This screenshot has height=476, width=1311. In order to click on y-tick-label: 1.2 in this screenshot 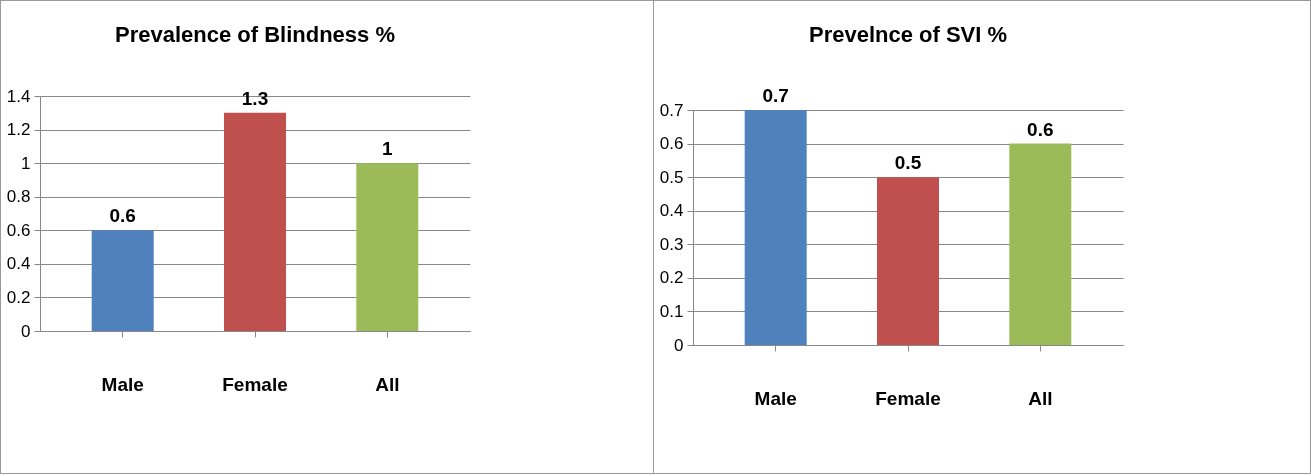, I will do `click(18, 130)`.